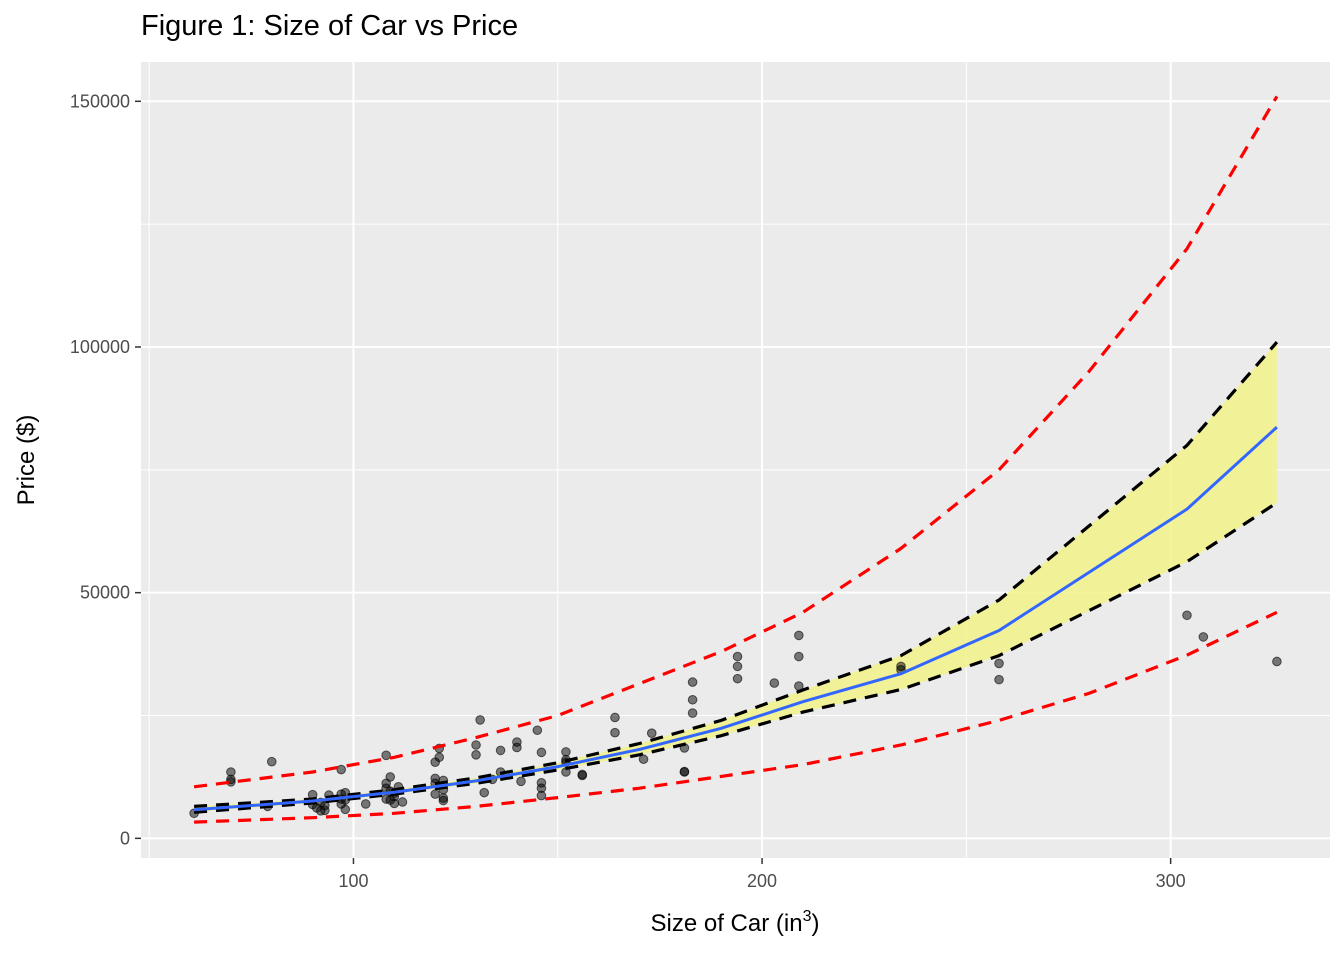 This screenshot has height=960, width=1344. I want to click on x-axis-title: Size of Car (in3), so click(735, 922).